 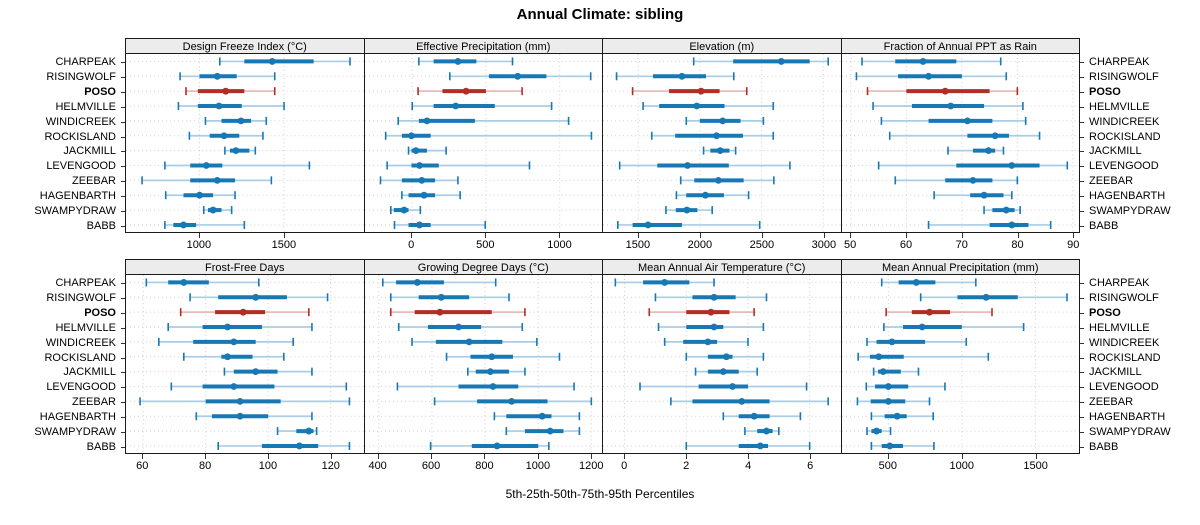 I want to click on site-label: HAGENBARTH, so click(x=1127, y=416).